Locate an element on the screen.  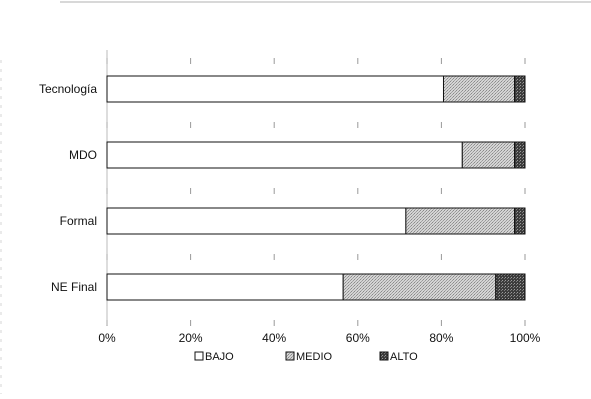
legend-swatch-bajo is located at coordinates (199, 356).